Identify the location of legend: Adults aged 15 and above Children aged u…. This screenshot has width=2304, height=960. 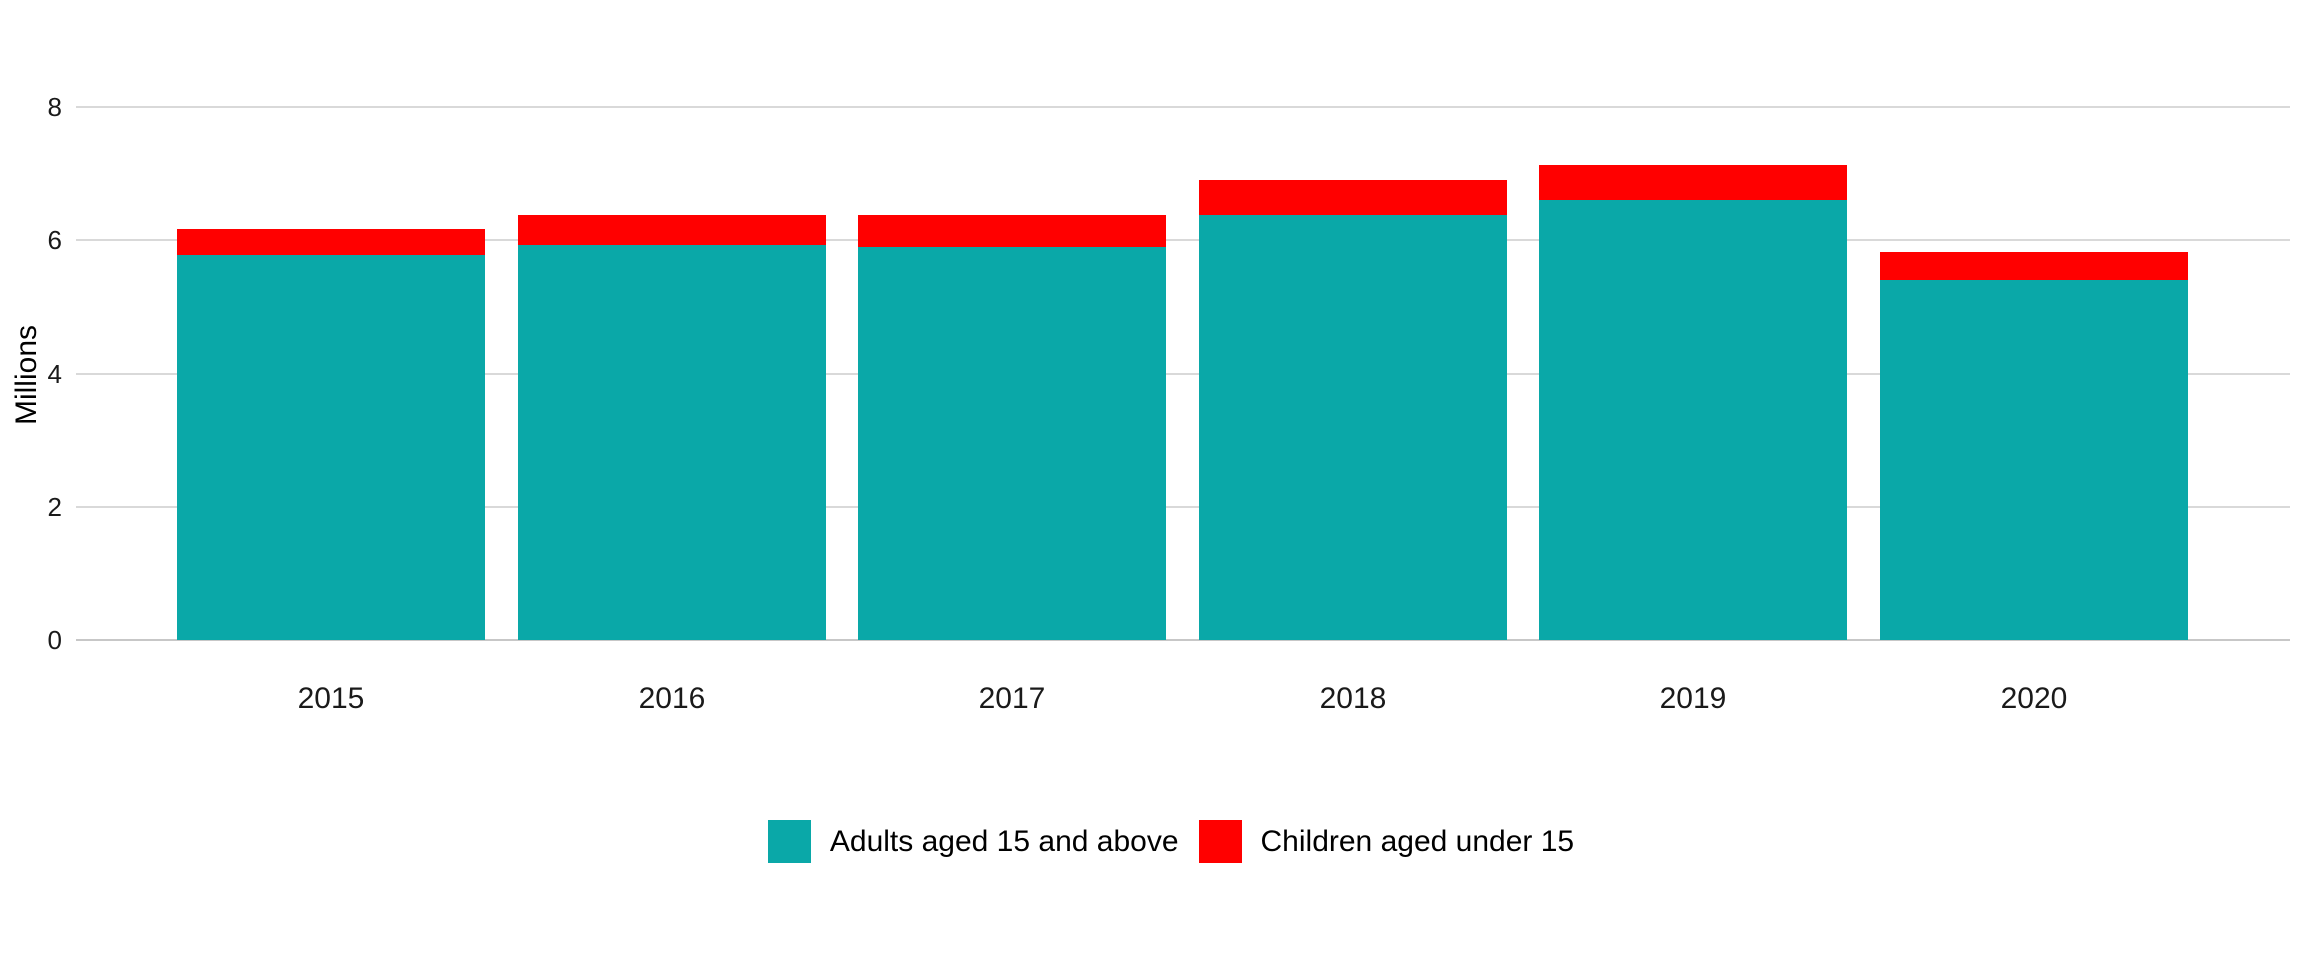
(1152, 841).